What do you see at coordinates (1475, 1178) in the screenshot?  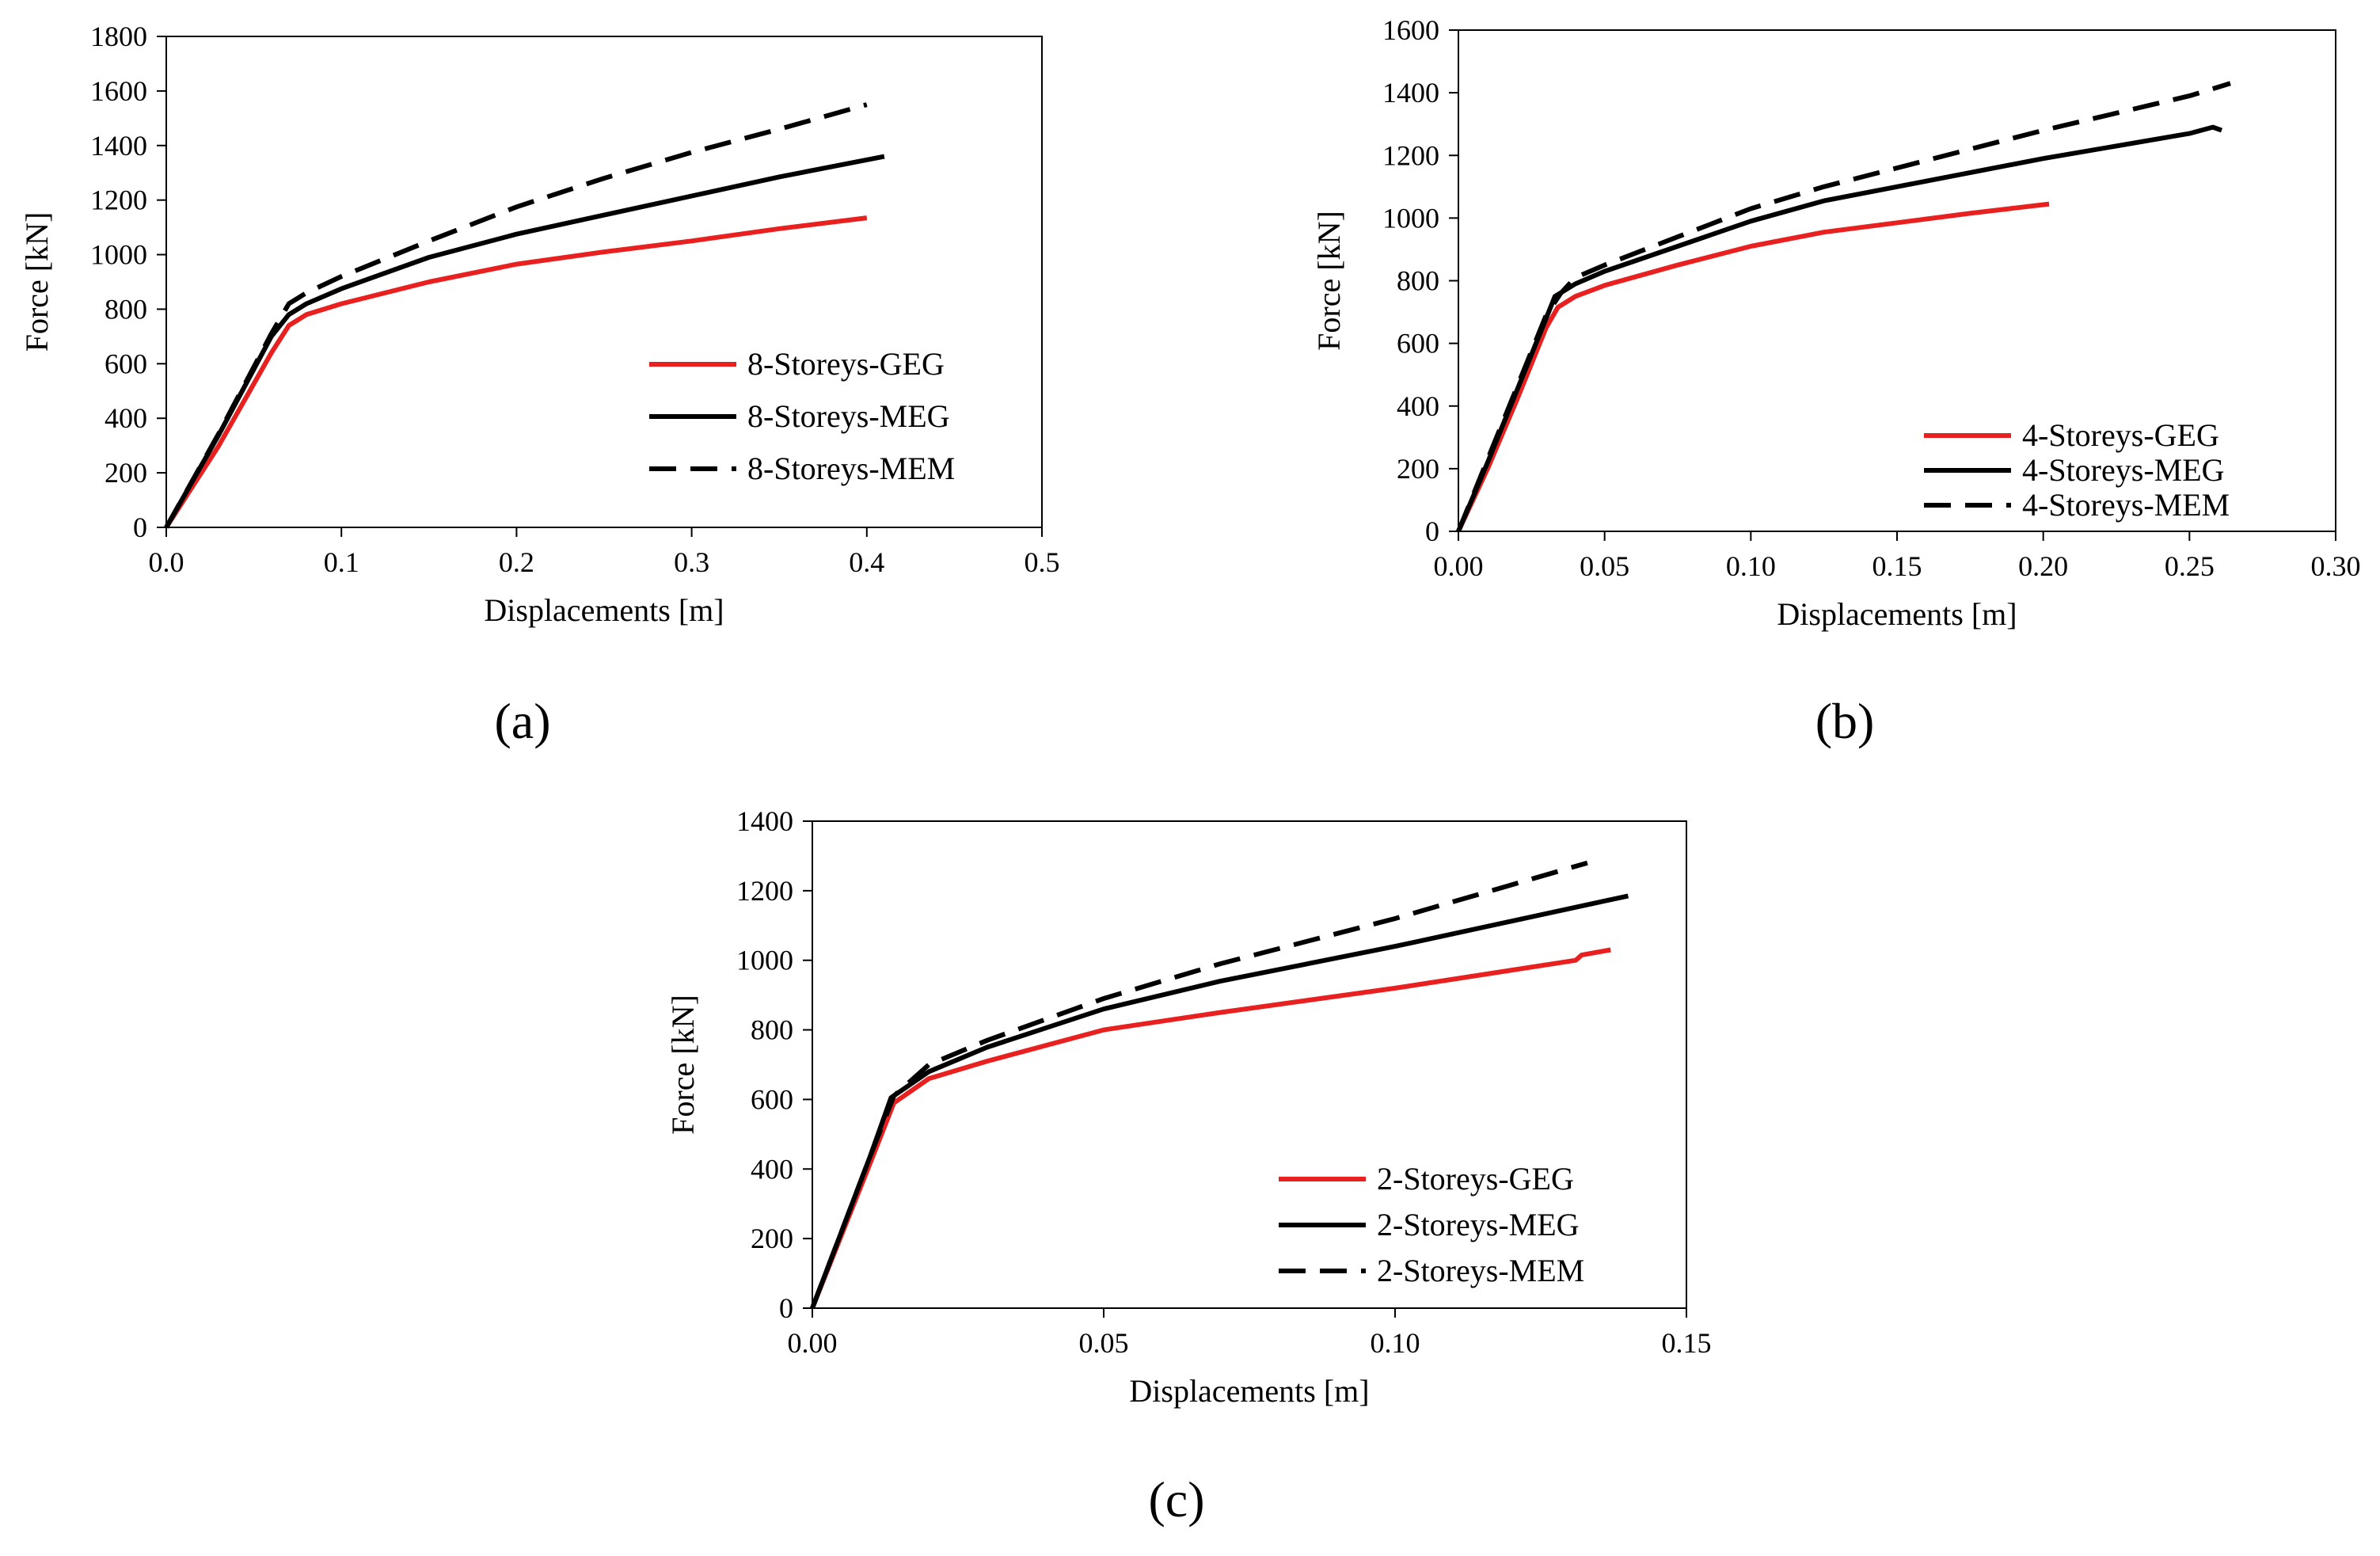 I see `legend-entry: 2-Storeys-GEG` at bounding box center [1475, 1178].